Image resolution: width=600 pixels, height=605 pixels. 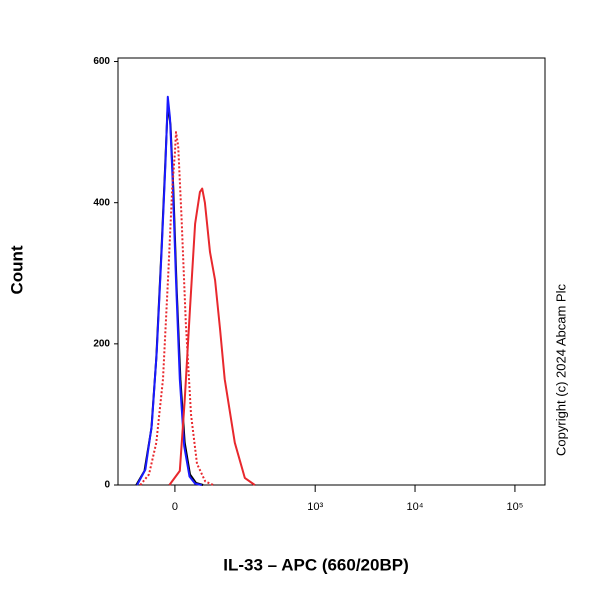 I want to click on y-tick-label: 400, so click(x=101, y=202).